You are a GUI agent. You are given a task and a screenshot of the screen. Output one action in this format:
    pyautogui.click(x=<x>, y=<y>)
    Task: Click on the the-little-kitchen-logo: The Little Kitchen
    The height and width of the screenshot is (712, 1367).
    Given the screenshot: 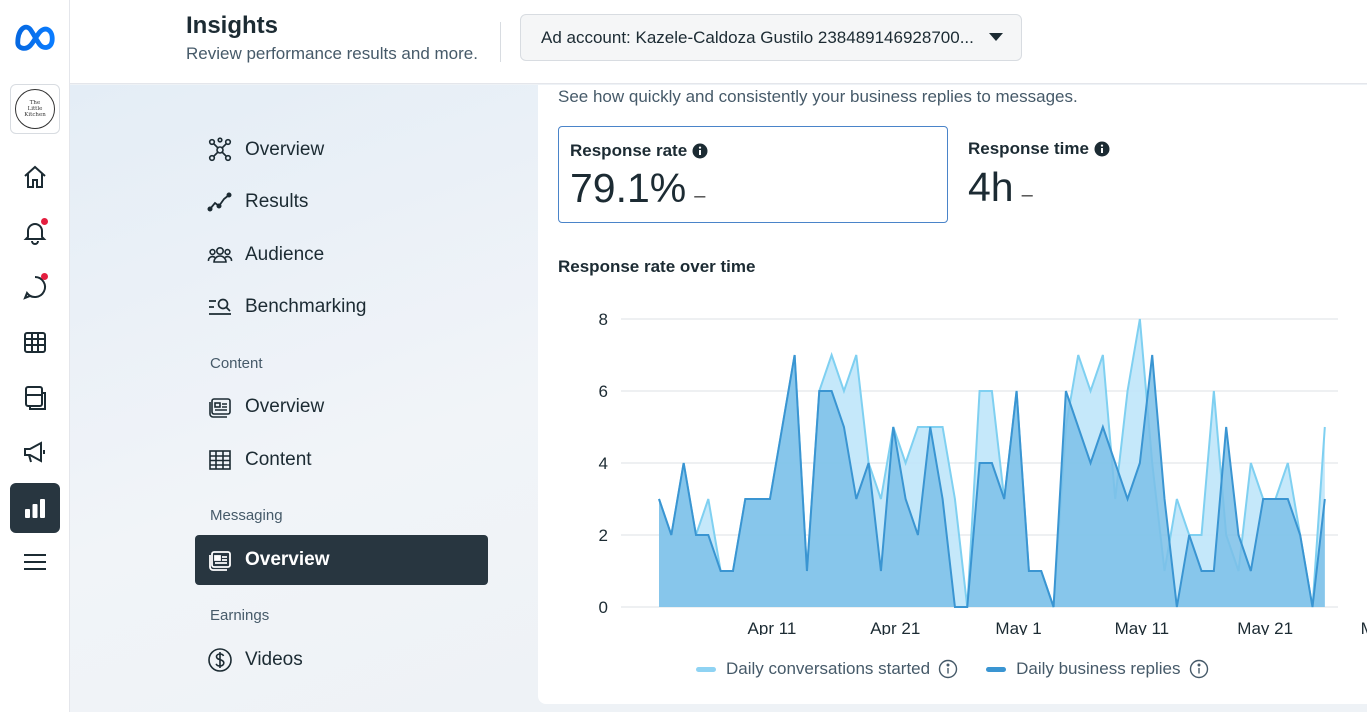 What is the action you would take?
    pyautogui.click(x=35, y=109)
    